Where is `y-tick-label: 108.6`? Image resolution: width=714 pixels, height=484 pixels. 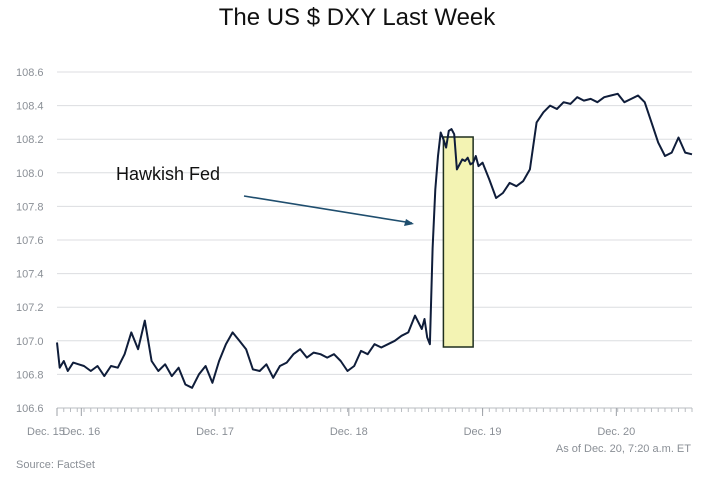
y-tick-label: 108.6 is located at coordinates (30, 73).